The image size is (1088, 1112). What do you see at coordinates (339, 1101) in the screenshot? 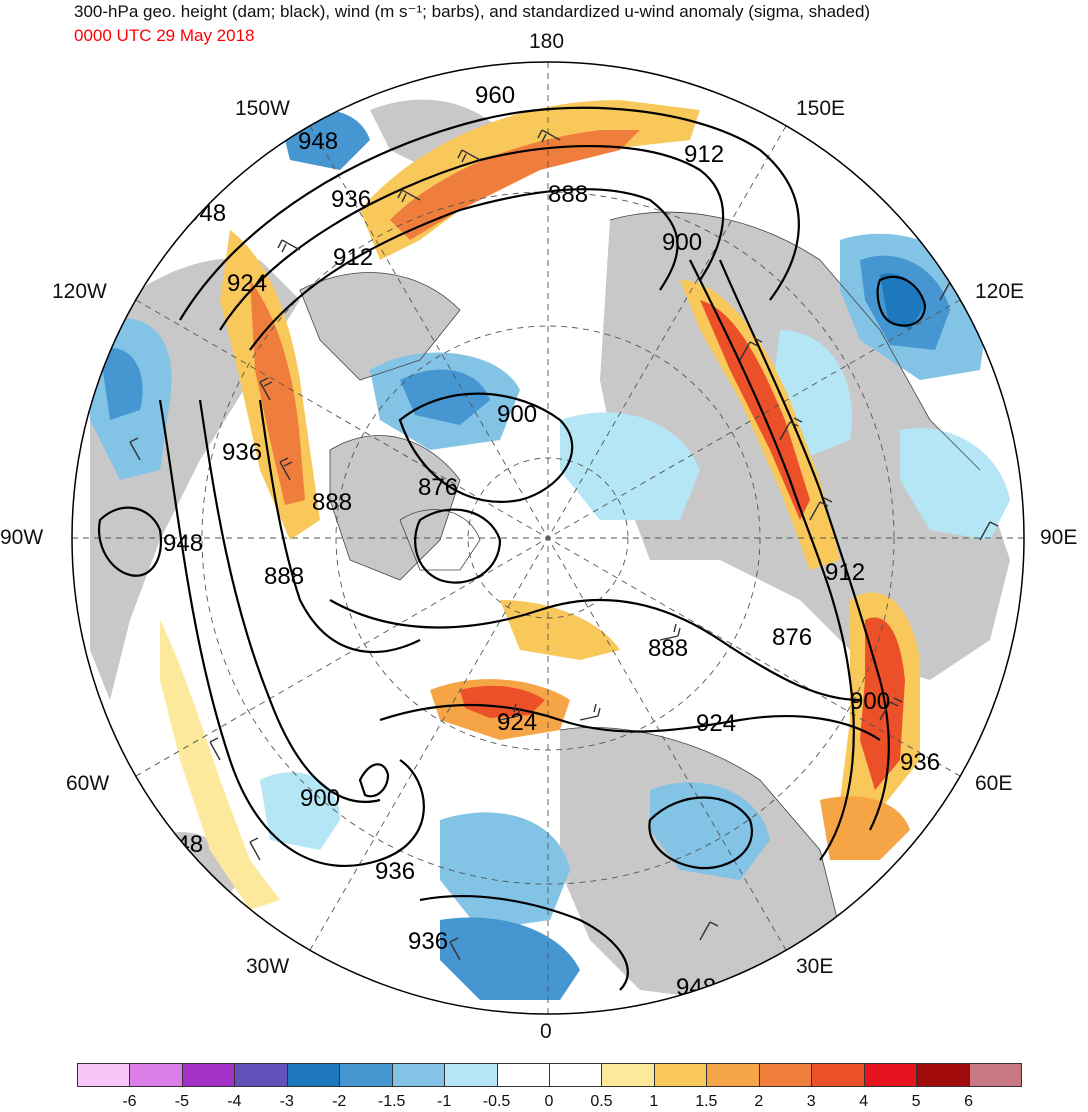
I see `colorbar-tick-label: -2` at bounding box center [339, 1101].